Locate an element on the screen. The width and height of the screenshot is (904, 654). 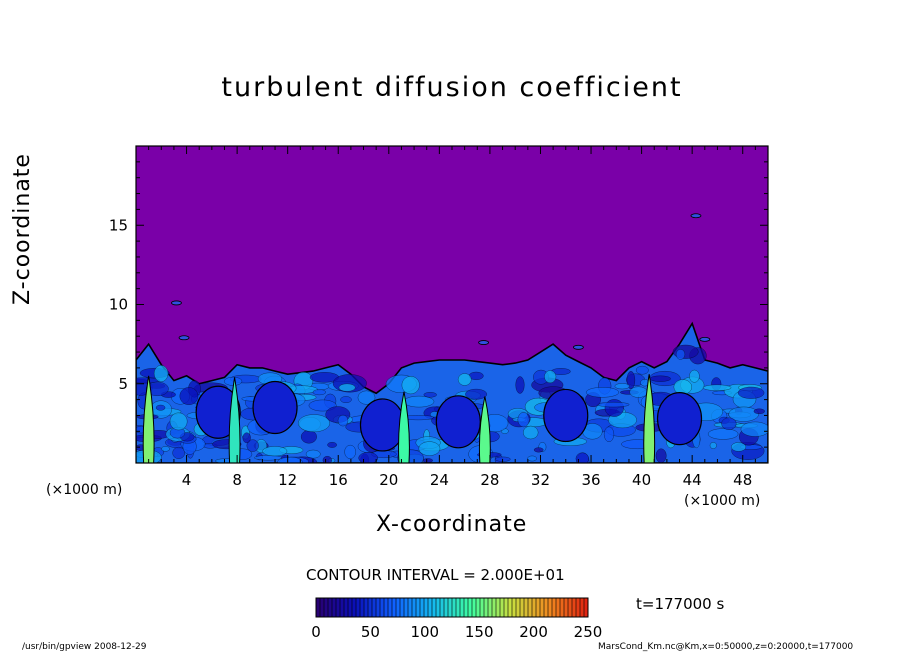
y-tick-label: 10 is located at coordinates (118, 305).